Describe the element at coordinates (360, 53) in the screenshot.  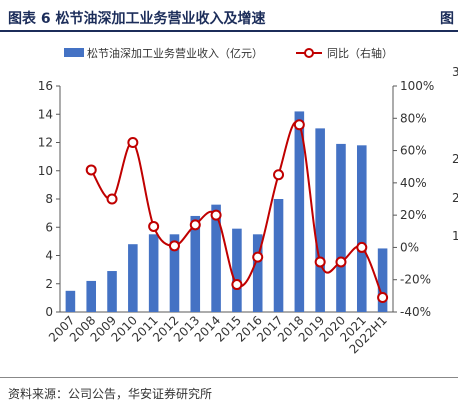
I see `legend-line-label: 同比（右轴）` at that location.